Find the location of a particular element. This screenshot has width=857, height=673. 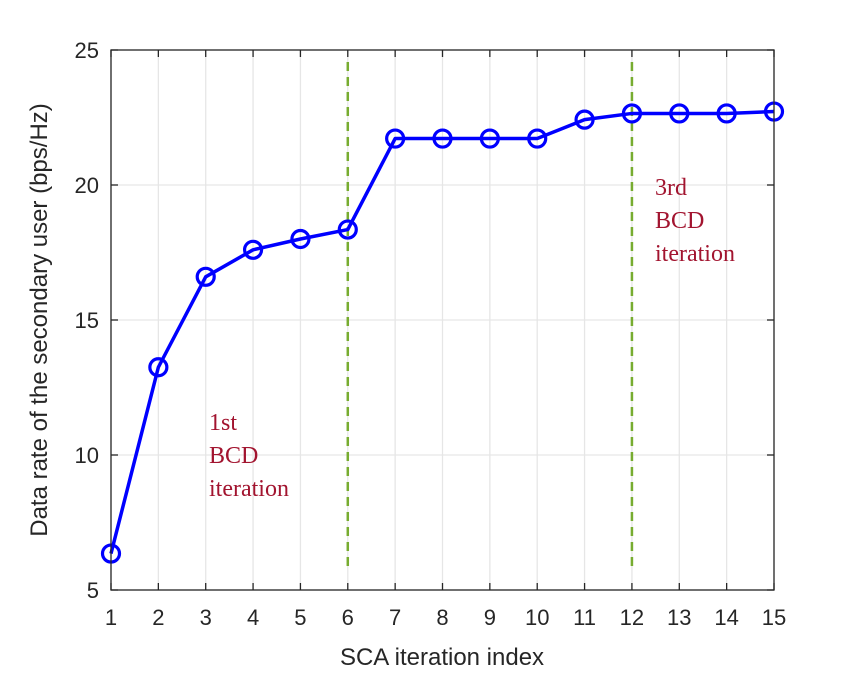

y-tick-label: 15 is located at coordinates (87, 320).